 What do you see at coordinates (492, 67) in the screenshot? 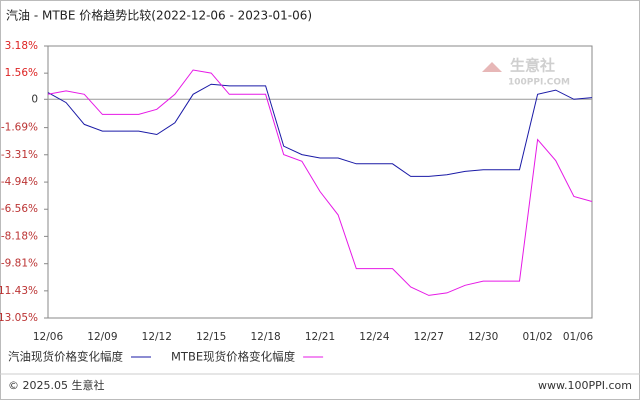
I see `watermark-icon` at bounding box center [492, 67].